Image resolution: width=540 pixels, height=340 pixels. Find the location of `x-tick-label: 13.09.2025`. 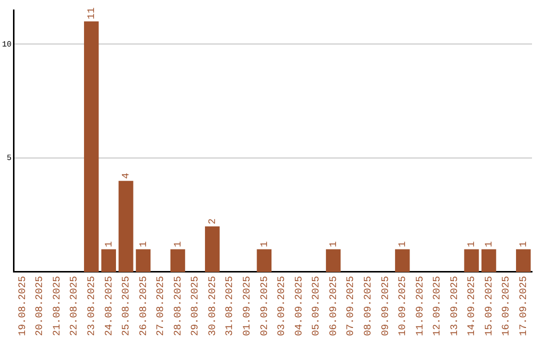

x-tick-label: 13.09.2025 is located at coordinates (455, 306).